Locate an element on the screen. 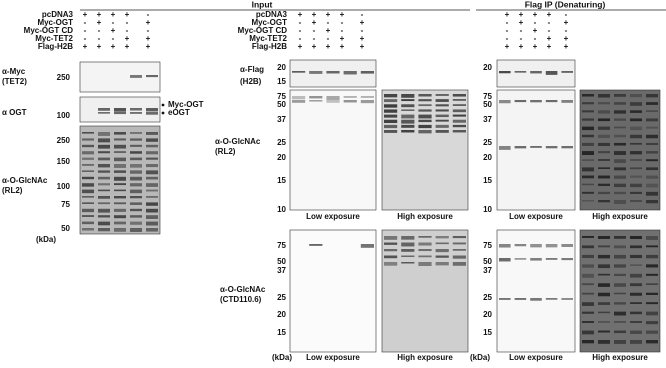 This screenshot has height=368, width=666. marker: 20 is located at coordinates (487, 157).